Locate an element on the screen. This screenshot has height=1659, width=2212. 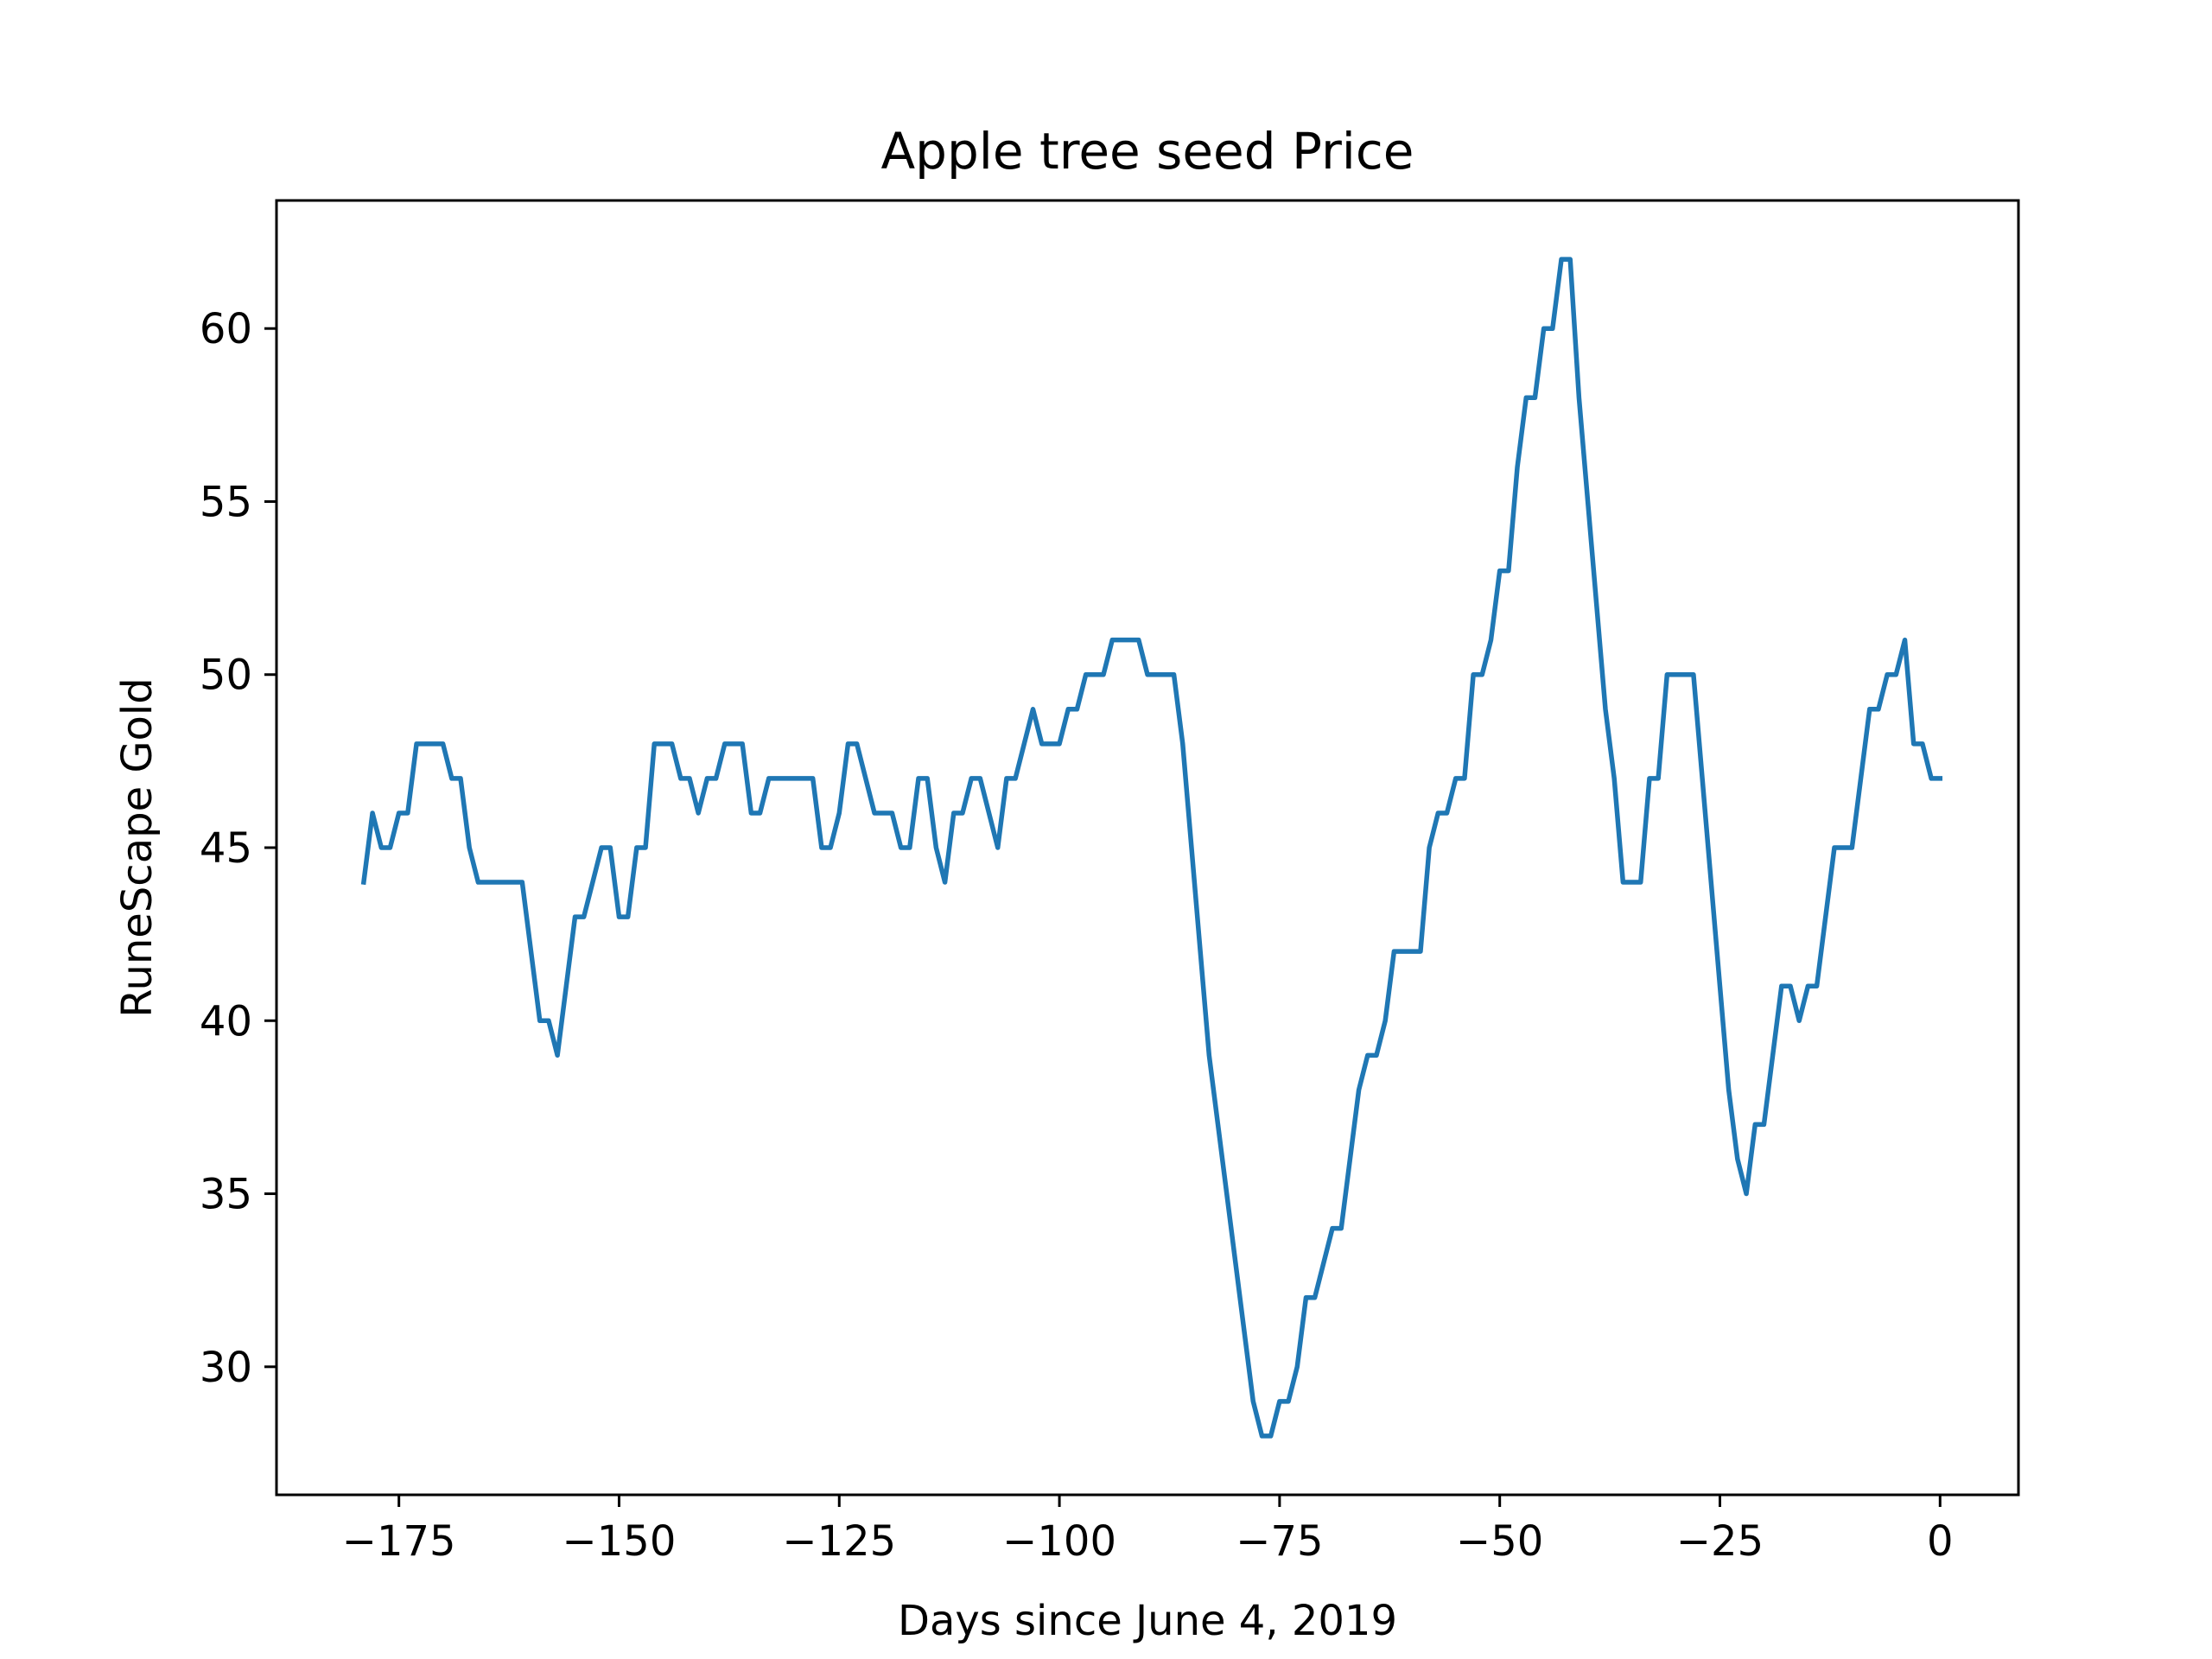
x-tick-label: −125 is located at coordinates (839, 1541).